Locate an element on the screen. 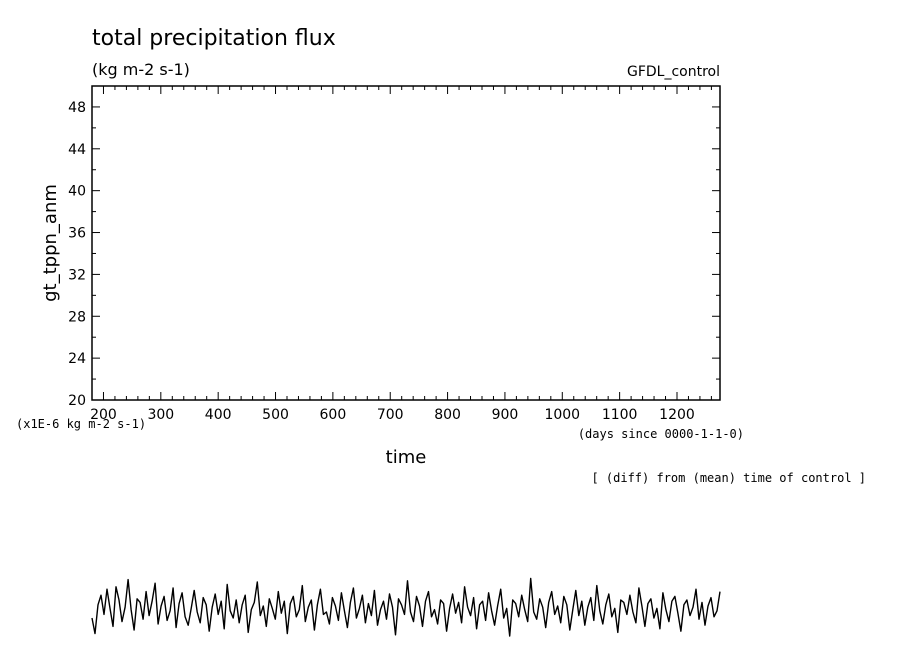 The height and width of the screenshot is (654, 904). series-line is located at coordinates (406, 607).